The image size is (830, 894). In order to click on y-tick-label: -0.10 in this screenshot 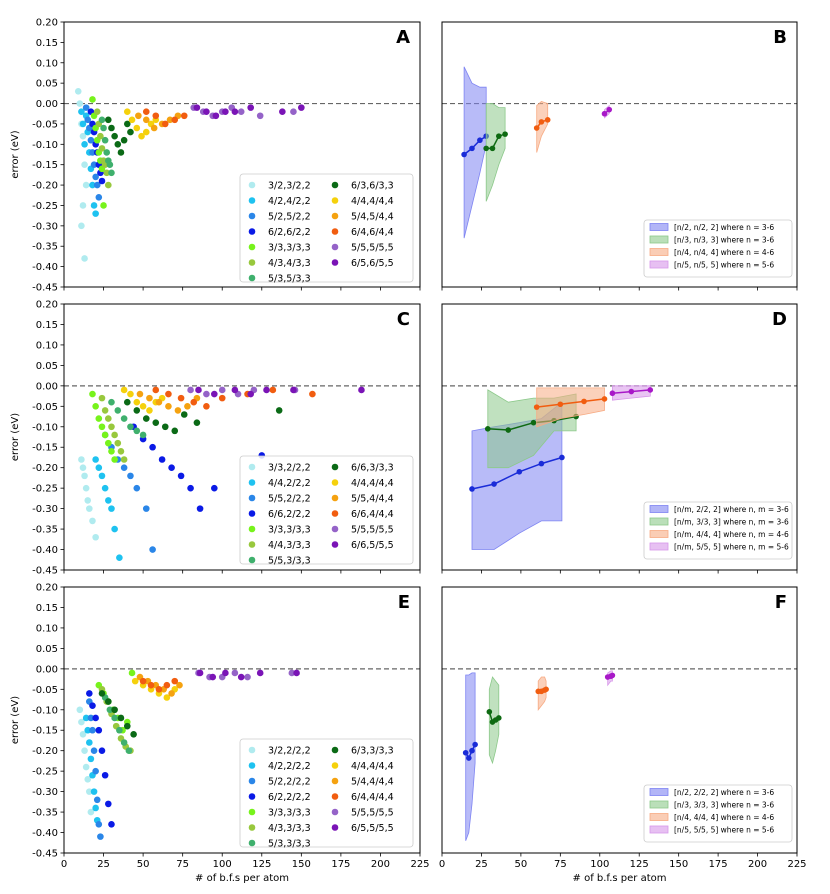, I will do `click(45, 710)`.